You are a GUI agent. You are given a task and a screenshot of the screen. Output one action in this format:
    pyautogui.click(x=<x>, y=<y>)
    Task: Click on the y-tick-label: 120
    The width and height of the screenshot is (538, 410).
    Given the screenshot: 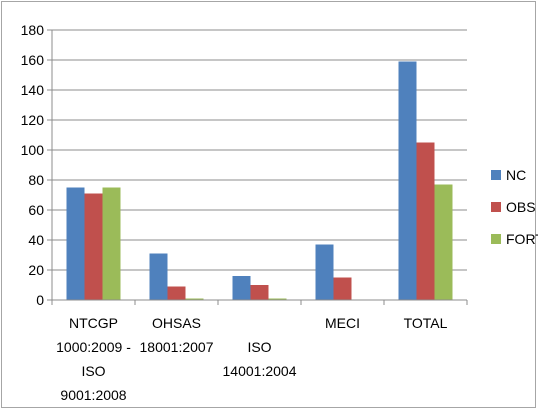 What is the action you would take?
    pyautogui.click(x=33, y=120)
    